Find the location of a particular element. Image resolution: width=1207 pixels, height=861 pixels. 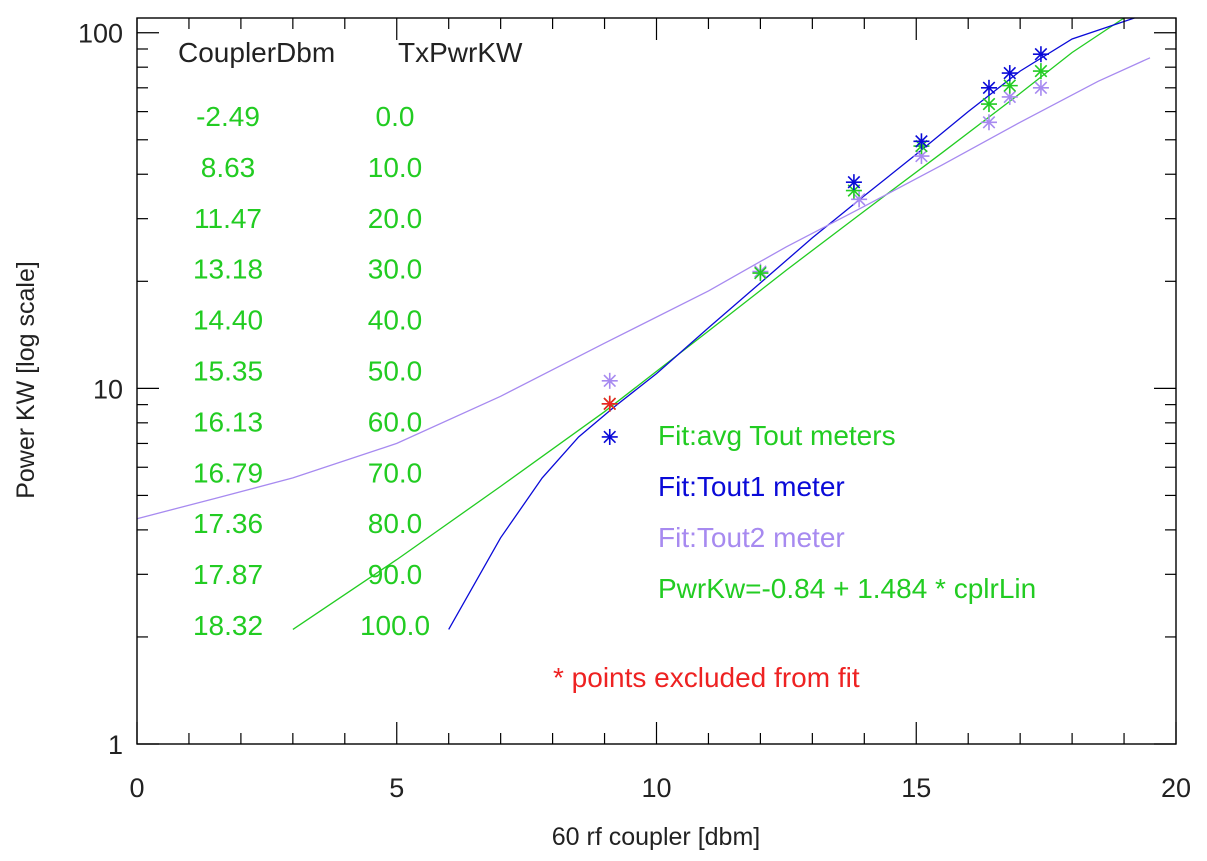

table-cell-txpwr-kw: 20.0 is located at coordinates (395, 218).